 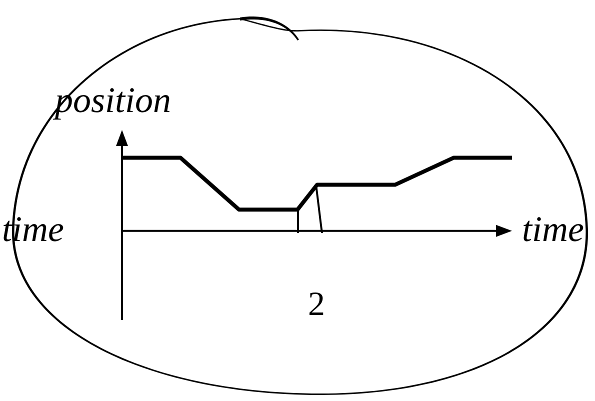 What do you see at coordinates (316, 305) in the screenshot?
I see `text: 2` at bounding box center [316, 305].